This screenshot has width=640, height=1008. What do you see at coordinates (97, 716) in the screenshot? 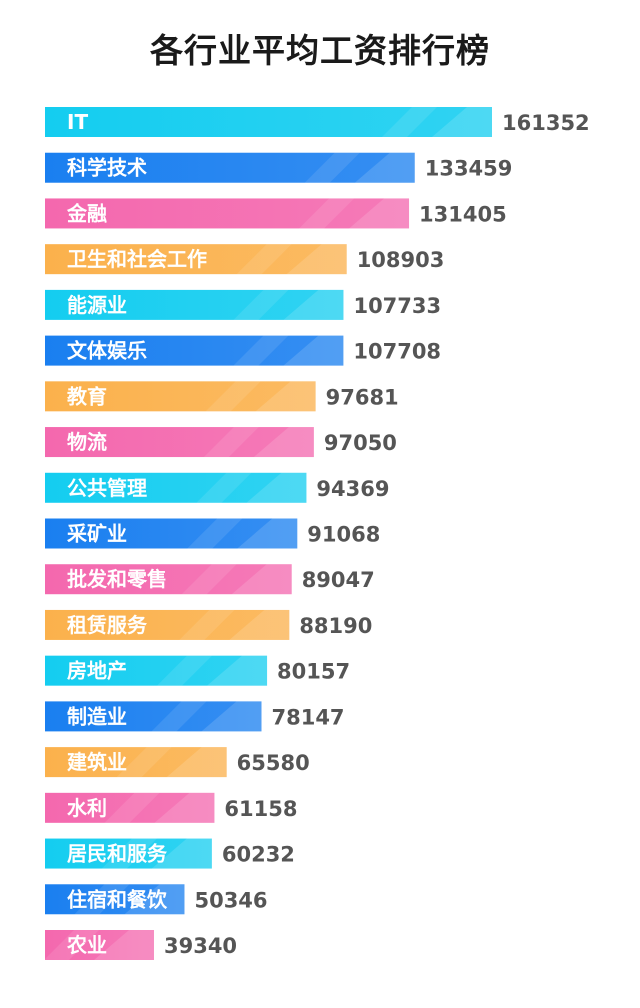
I see `category-label: 制造业` at bounding box center [97, 716].